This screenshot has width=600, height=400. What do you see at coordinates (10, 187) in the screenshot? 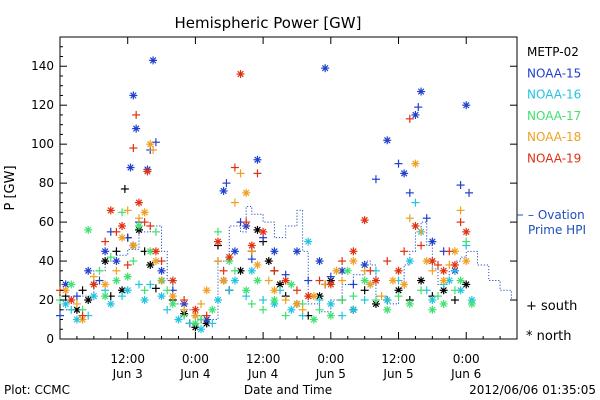
I see `y-axis-label: P [GW]` at bounding box center [10, 187].